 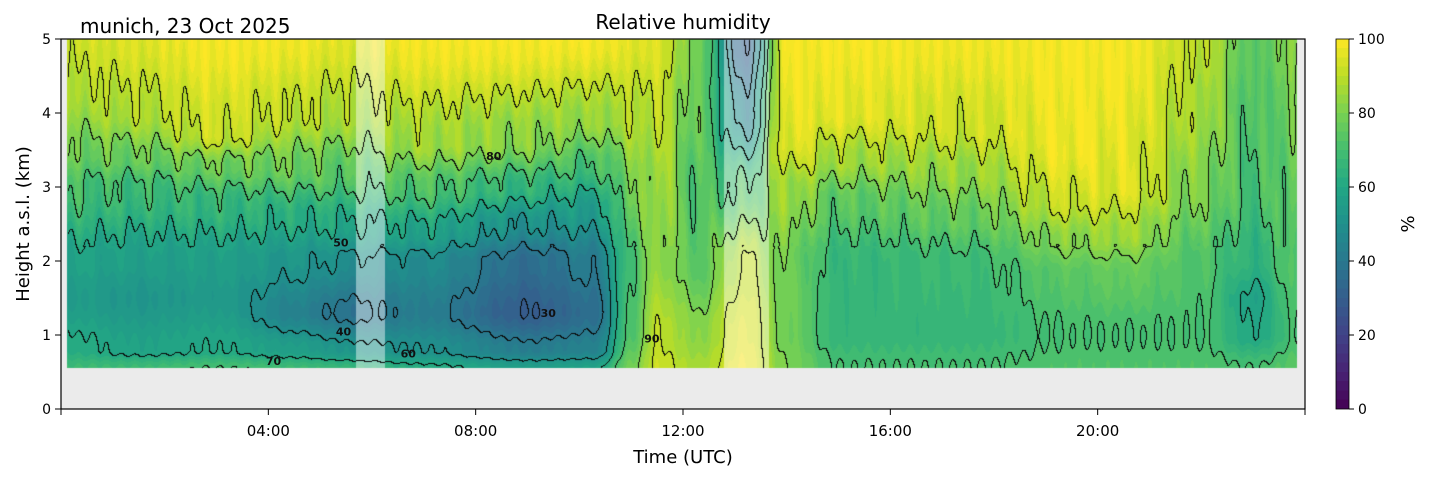 I want to click on colorbar-ticks: 0 20 40 60 80 100, so click(x=1367, y=225).